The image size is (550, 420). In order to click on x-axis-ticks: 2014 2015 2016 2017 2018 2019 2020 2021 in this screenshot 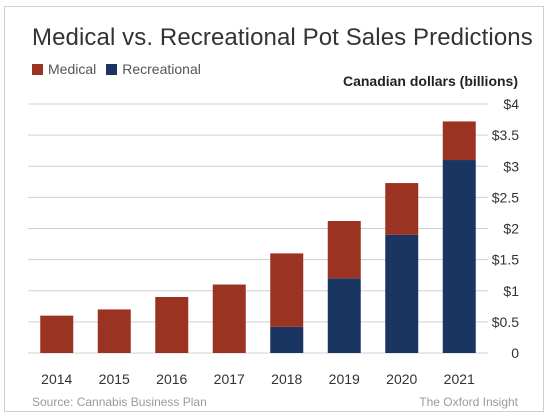, I will do `click(258, 379)`.